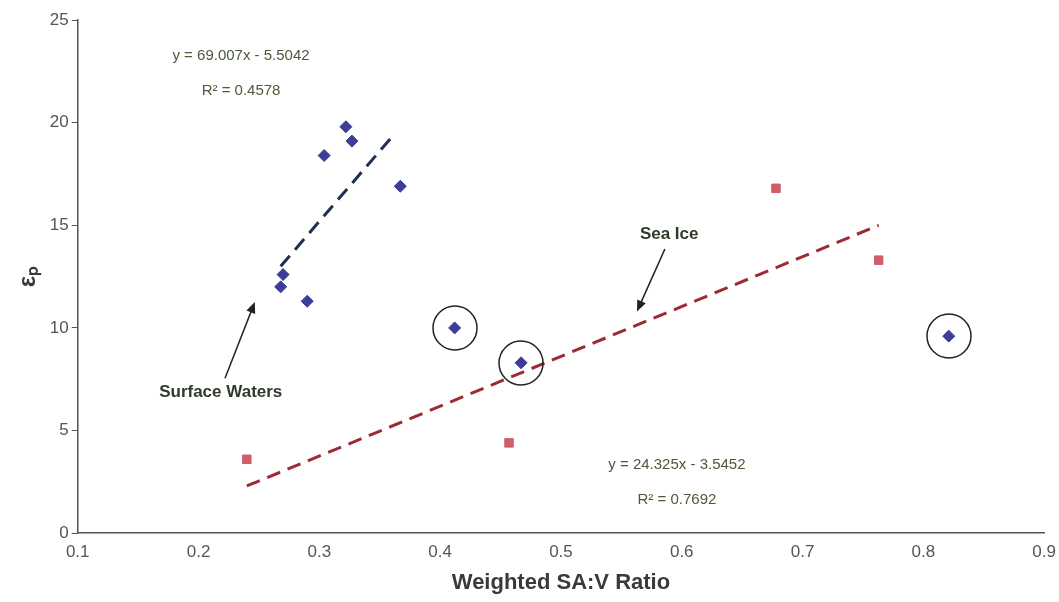 The width and height of the screenshot is (1059, 602). Describe the element at coordinates (319, 552) in the screenshot. I see `x-tick-label: 0.3` at that location.